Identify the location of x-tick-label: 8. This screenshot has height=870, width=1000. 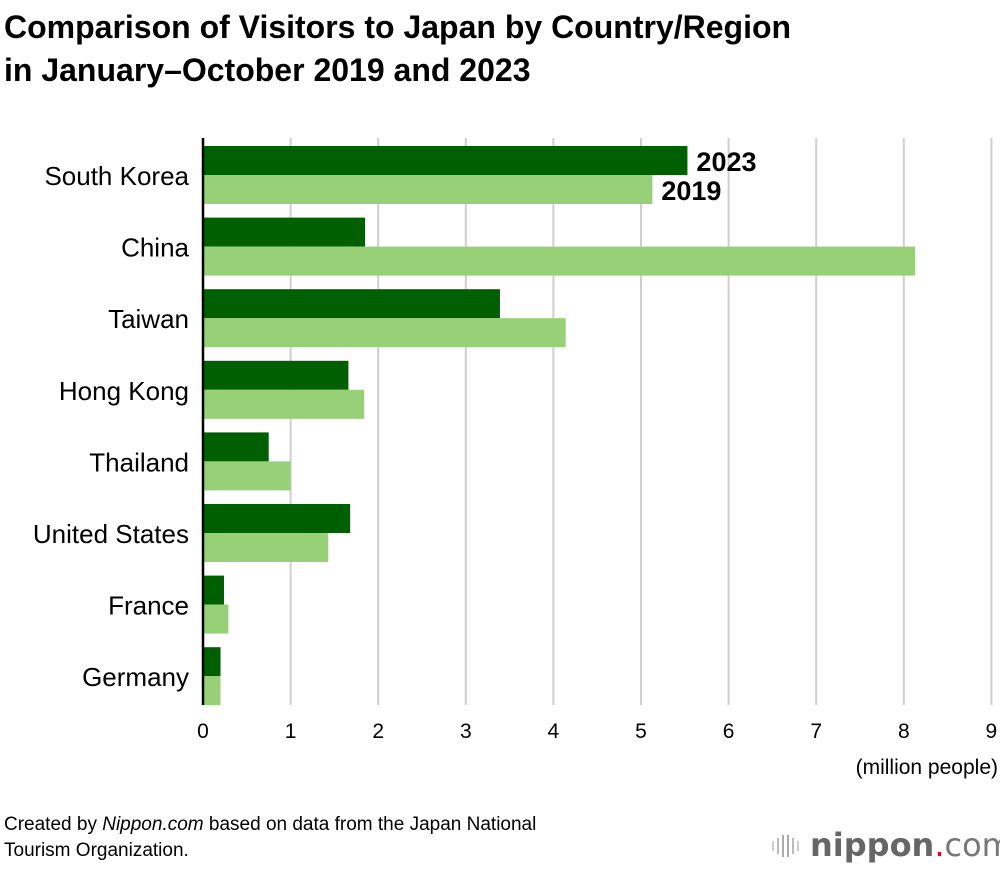
(904, 731).